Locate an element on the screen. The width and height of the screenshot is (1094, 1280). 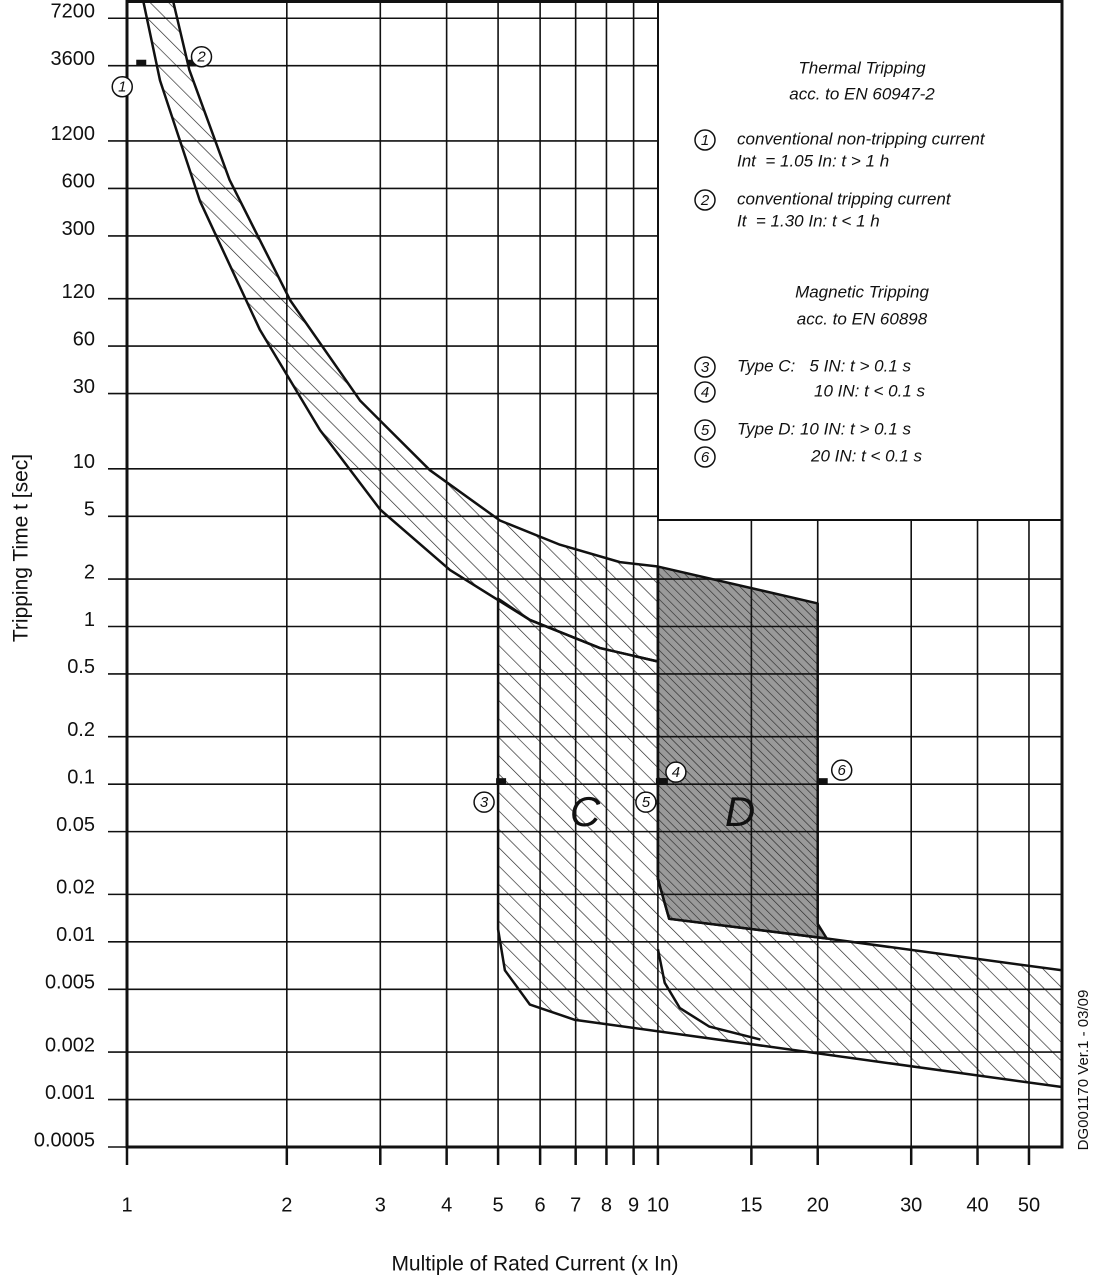
y-tick-label: 300 is located at coordinates (78, 229).